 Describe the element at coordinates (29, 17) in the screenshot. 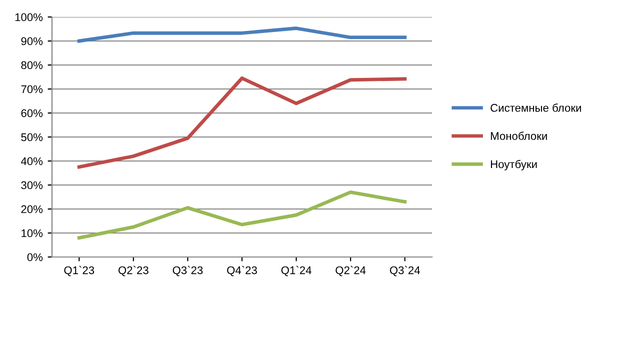

I see `y-tick-label: 100%` at that location.